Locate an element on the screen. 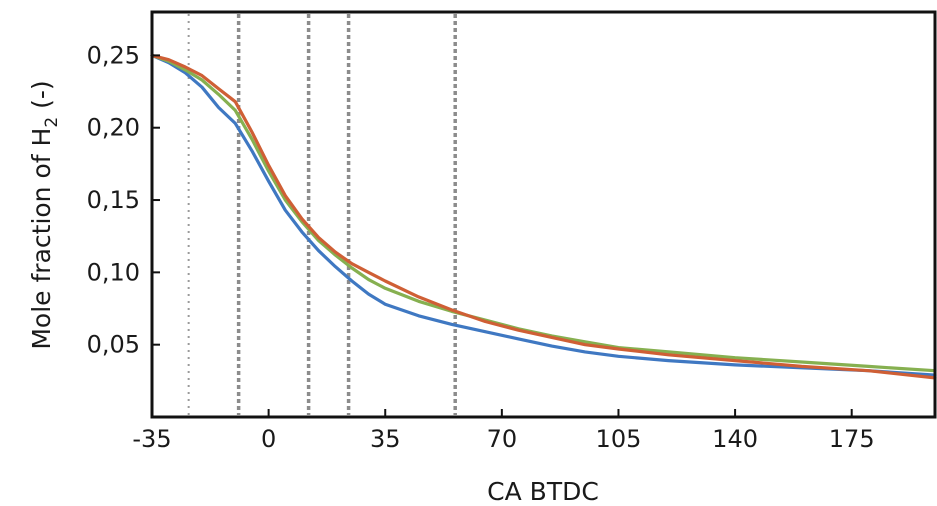 The height and width of the screenshot is (506, 937). y-axis-label-main: Mole fraction of H is located at coordinates (41, 239).